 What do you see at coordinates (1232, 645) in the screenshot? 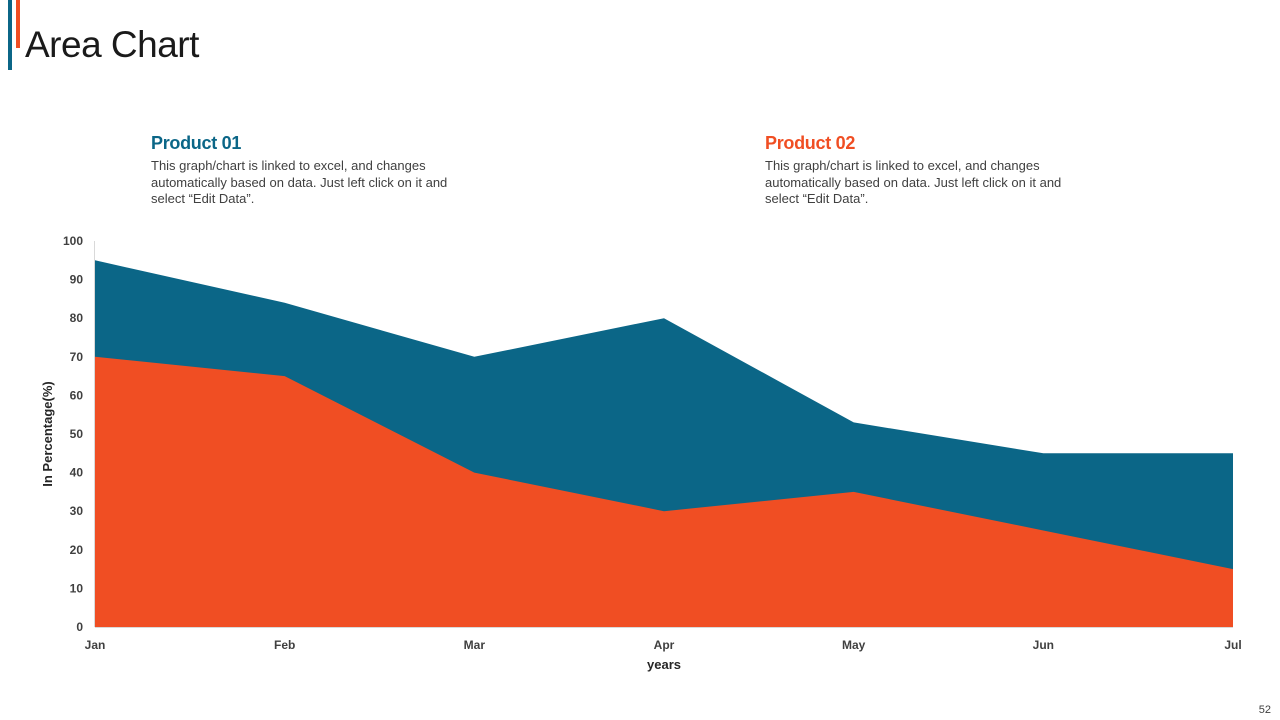
I see `x-tick-label: Jul` at bounding box center [1232, 645].